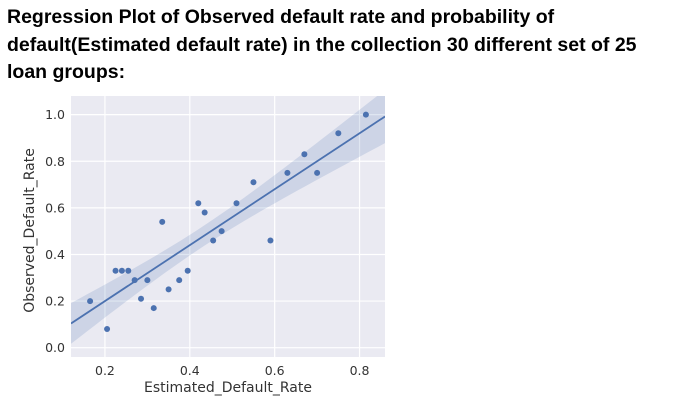  What do you see at coordinates (55, 207) in the screenshot?
I see `y-tick-label: 0.6` at bounding box center [55, 207].